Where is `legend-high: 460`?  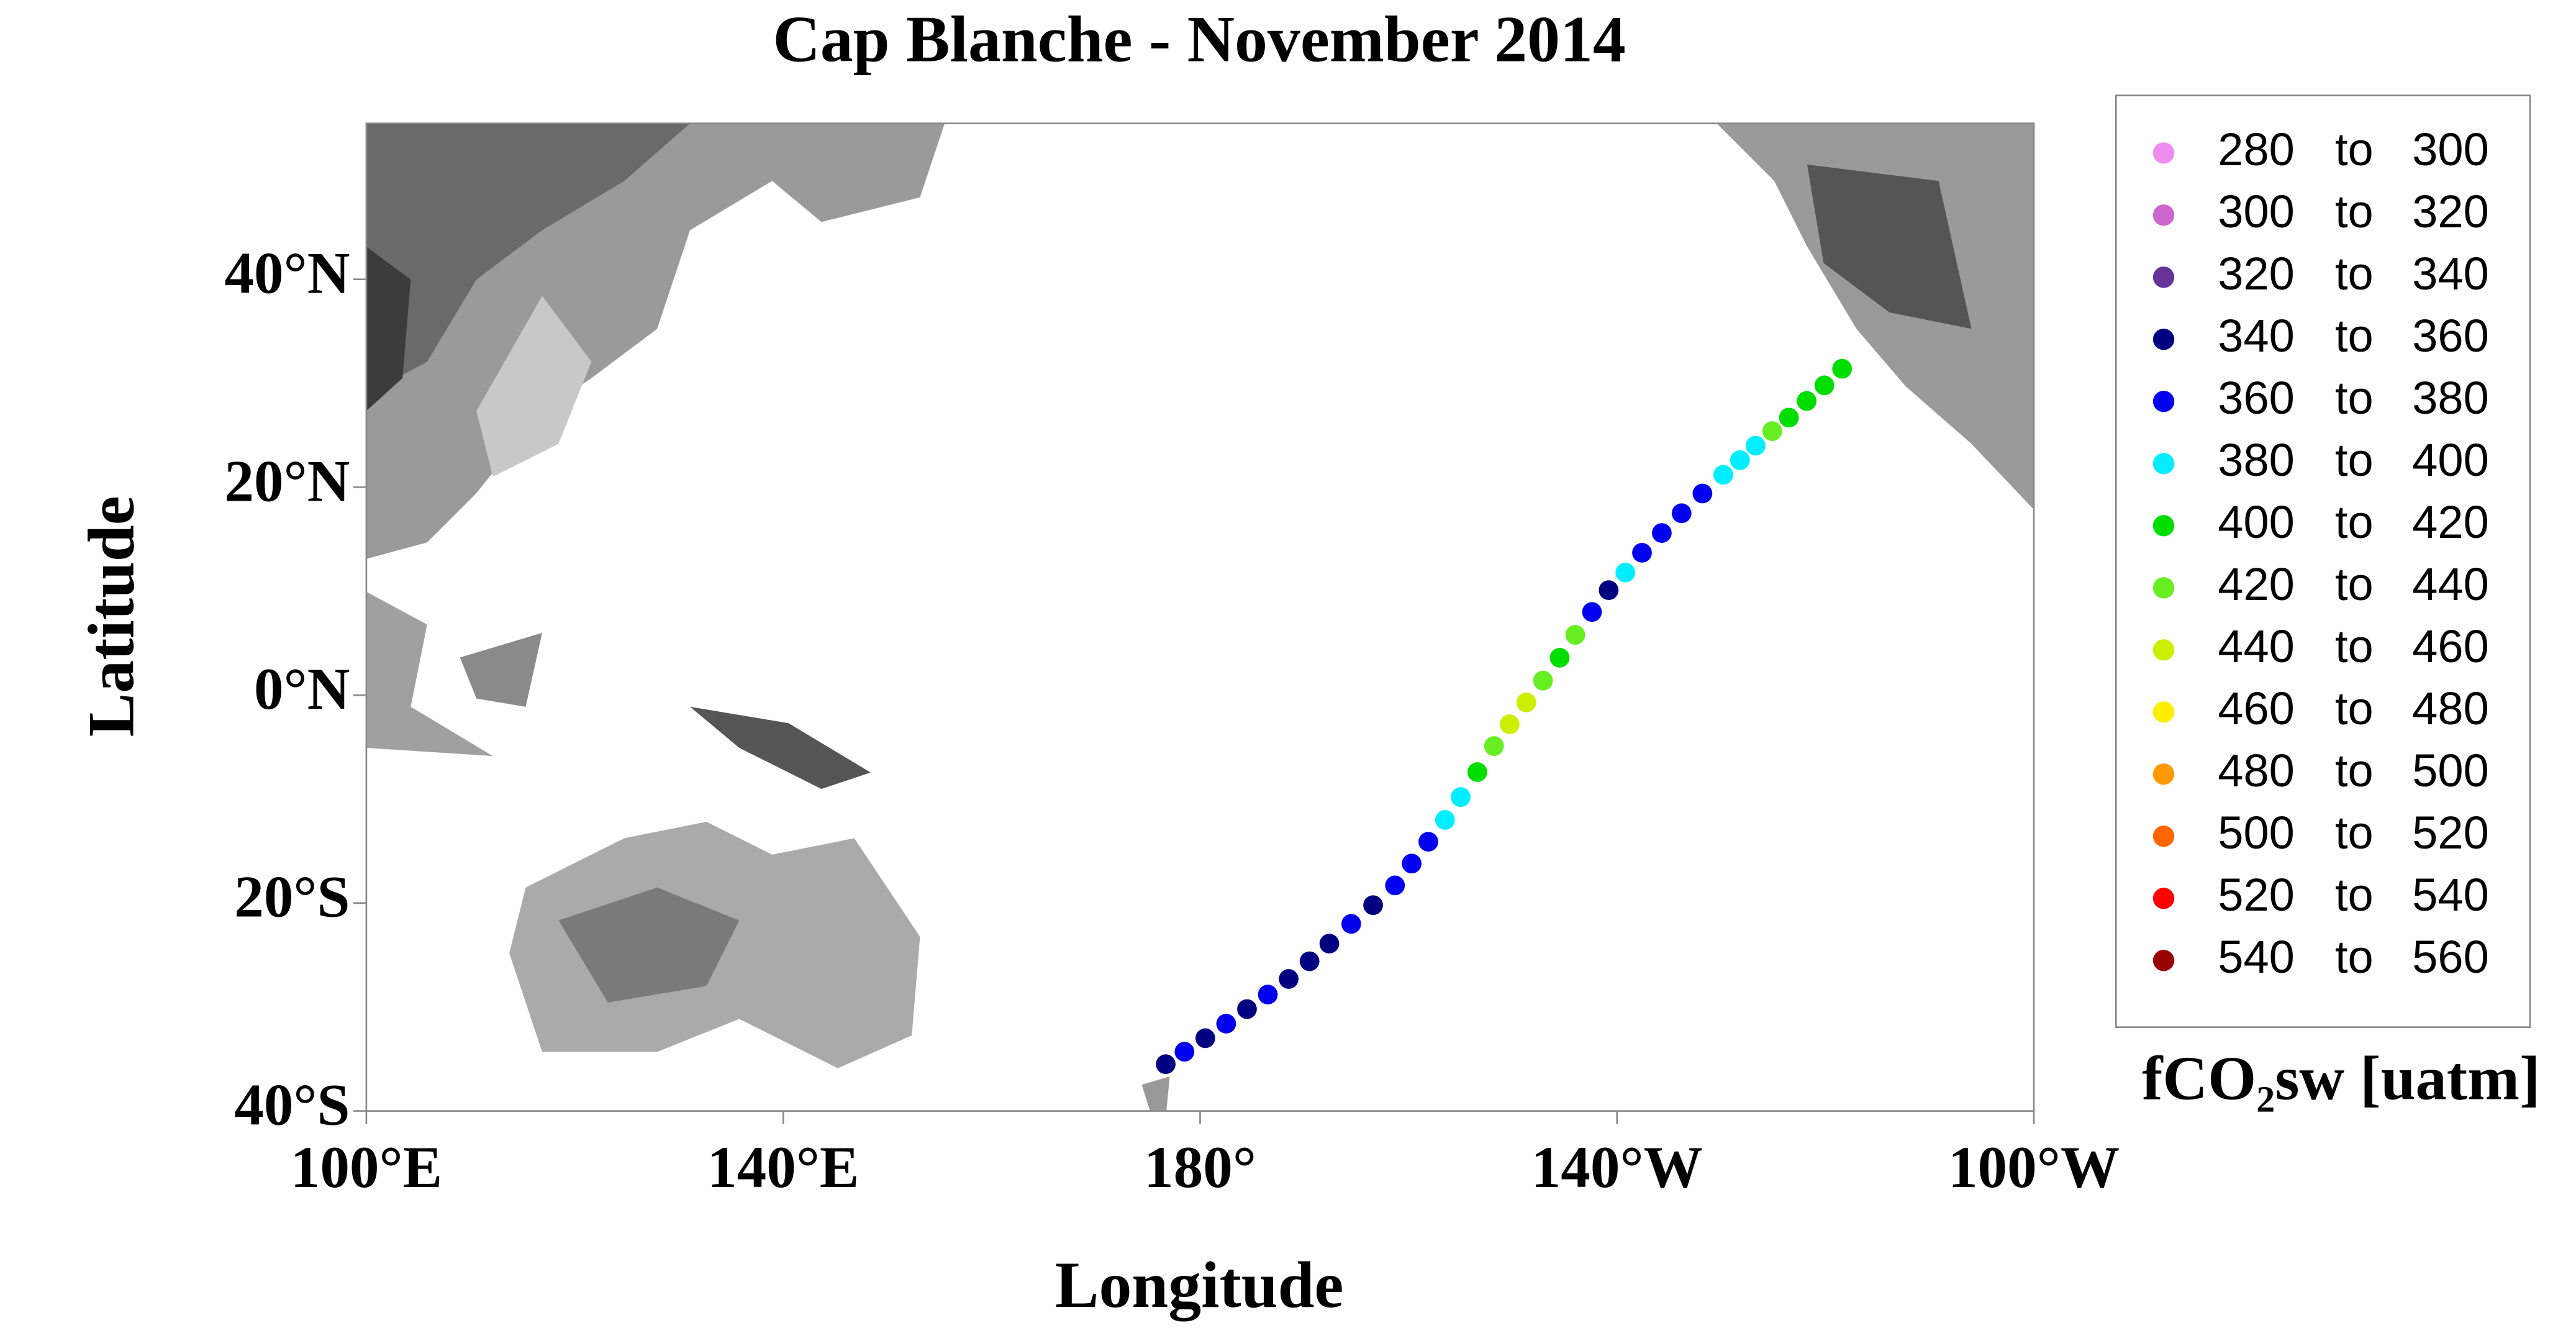
legend-high: 460 is located at coordinates (2450, 646).